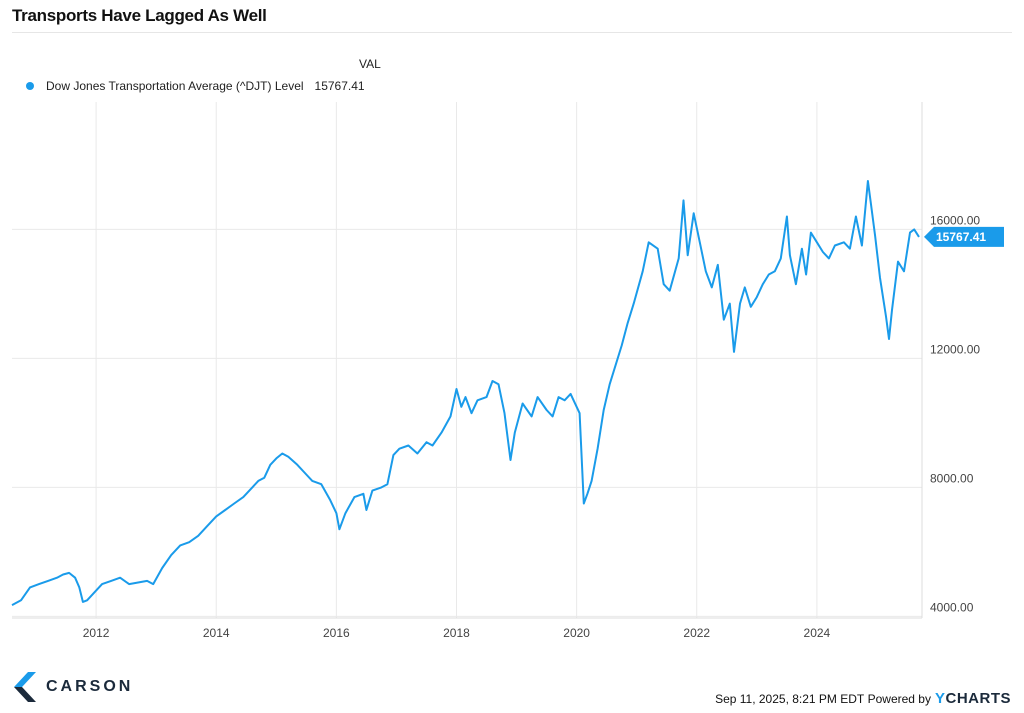  What do you see at coordinates (370, 64) in the screenshot?
I see `legend-column-header: VAL` at bounding box center [370, 64].